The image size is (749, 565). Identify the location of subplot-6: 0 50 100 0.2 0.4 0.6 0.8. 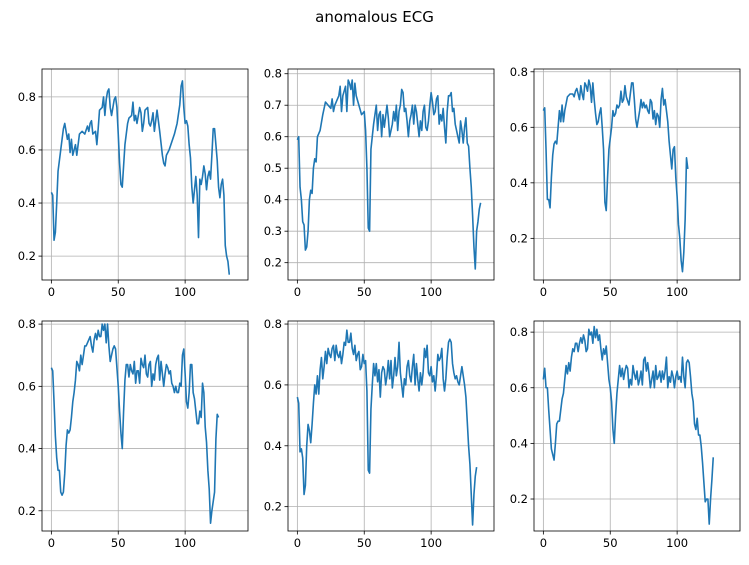
(625, 435).